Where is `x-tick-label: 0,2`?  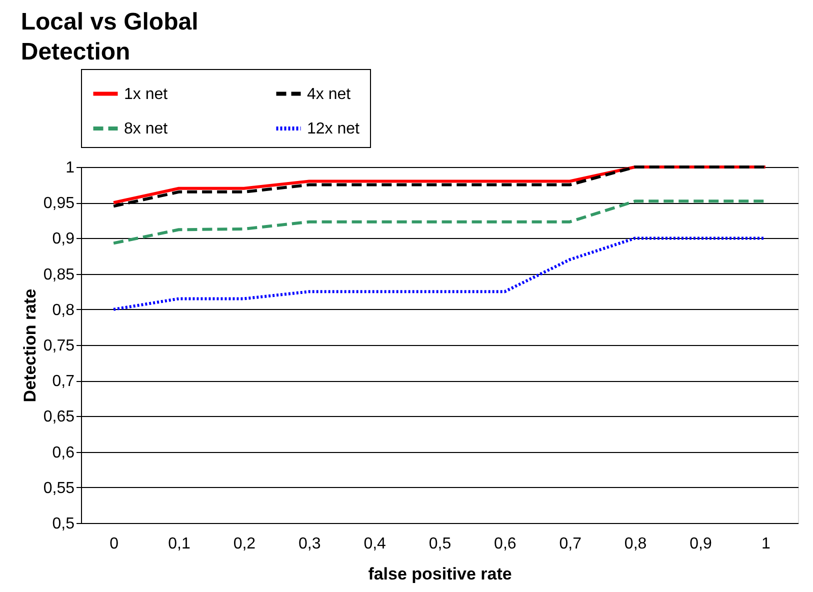
x-tick-label: 0,2 is located at coordinates (244, 544).